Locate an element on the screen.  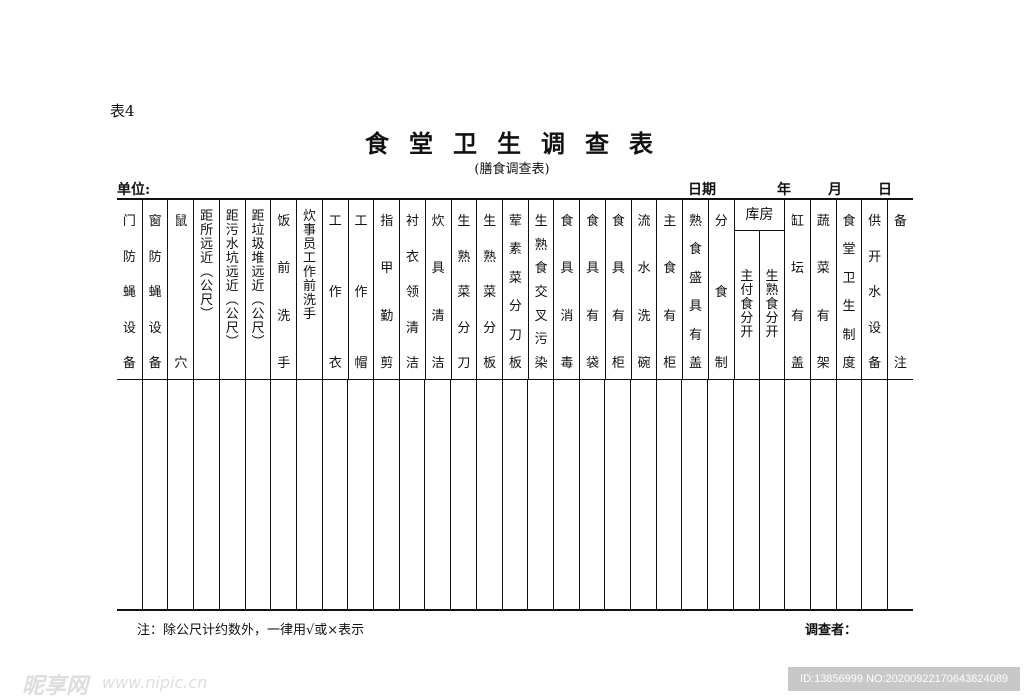
column-header: 分食制 is located at coordinates (720, 289).